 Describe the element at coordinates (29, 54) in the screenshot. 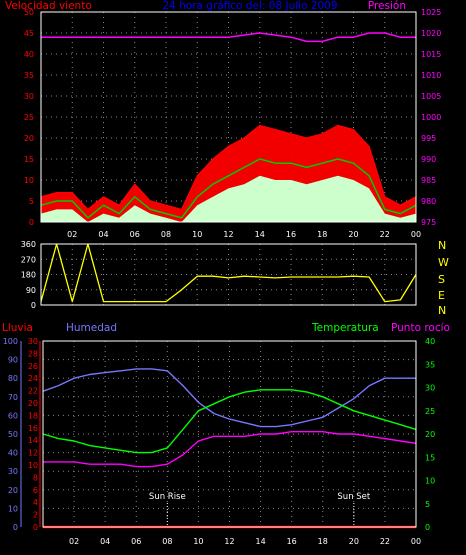

I see `wind-y-tick-label: 40` at that location.